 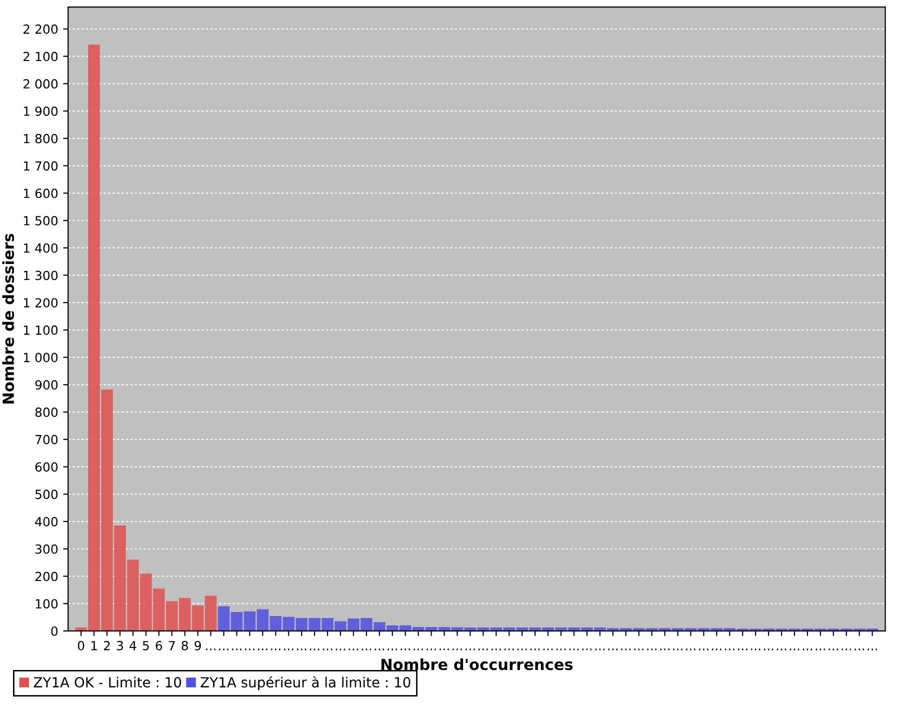 I want to click on y-tick-label: 1 400, so click(x=41, y=248).